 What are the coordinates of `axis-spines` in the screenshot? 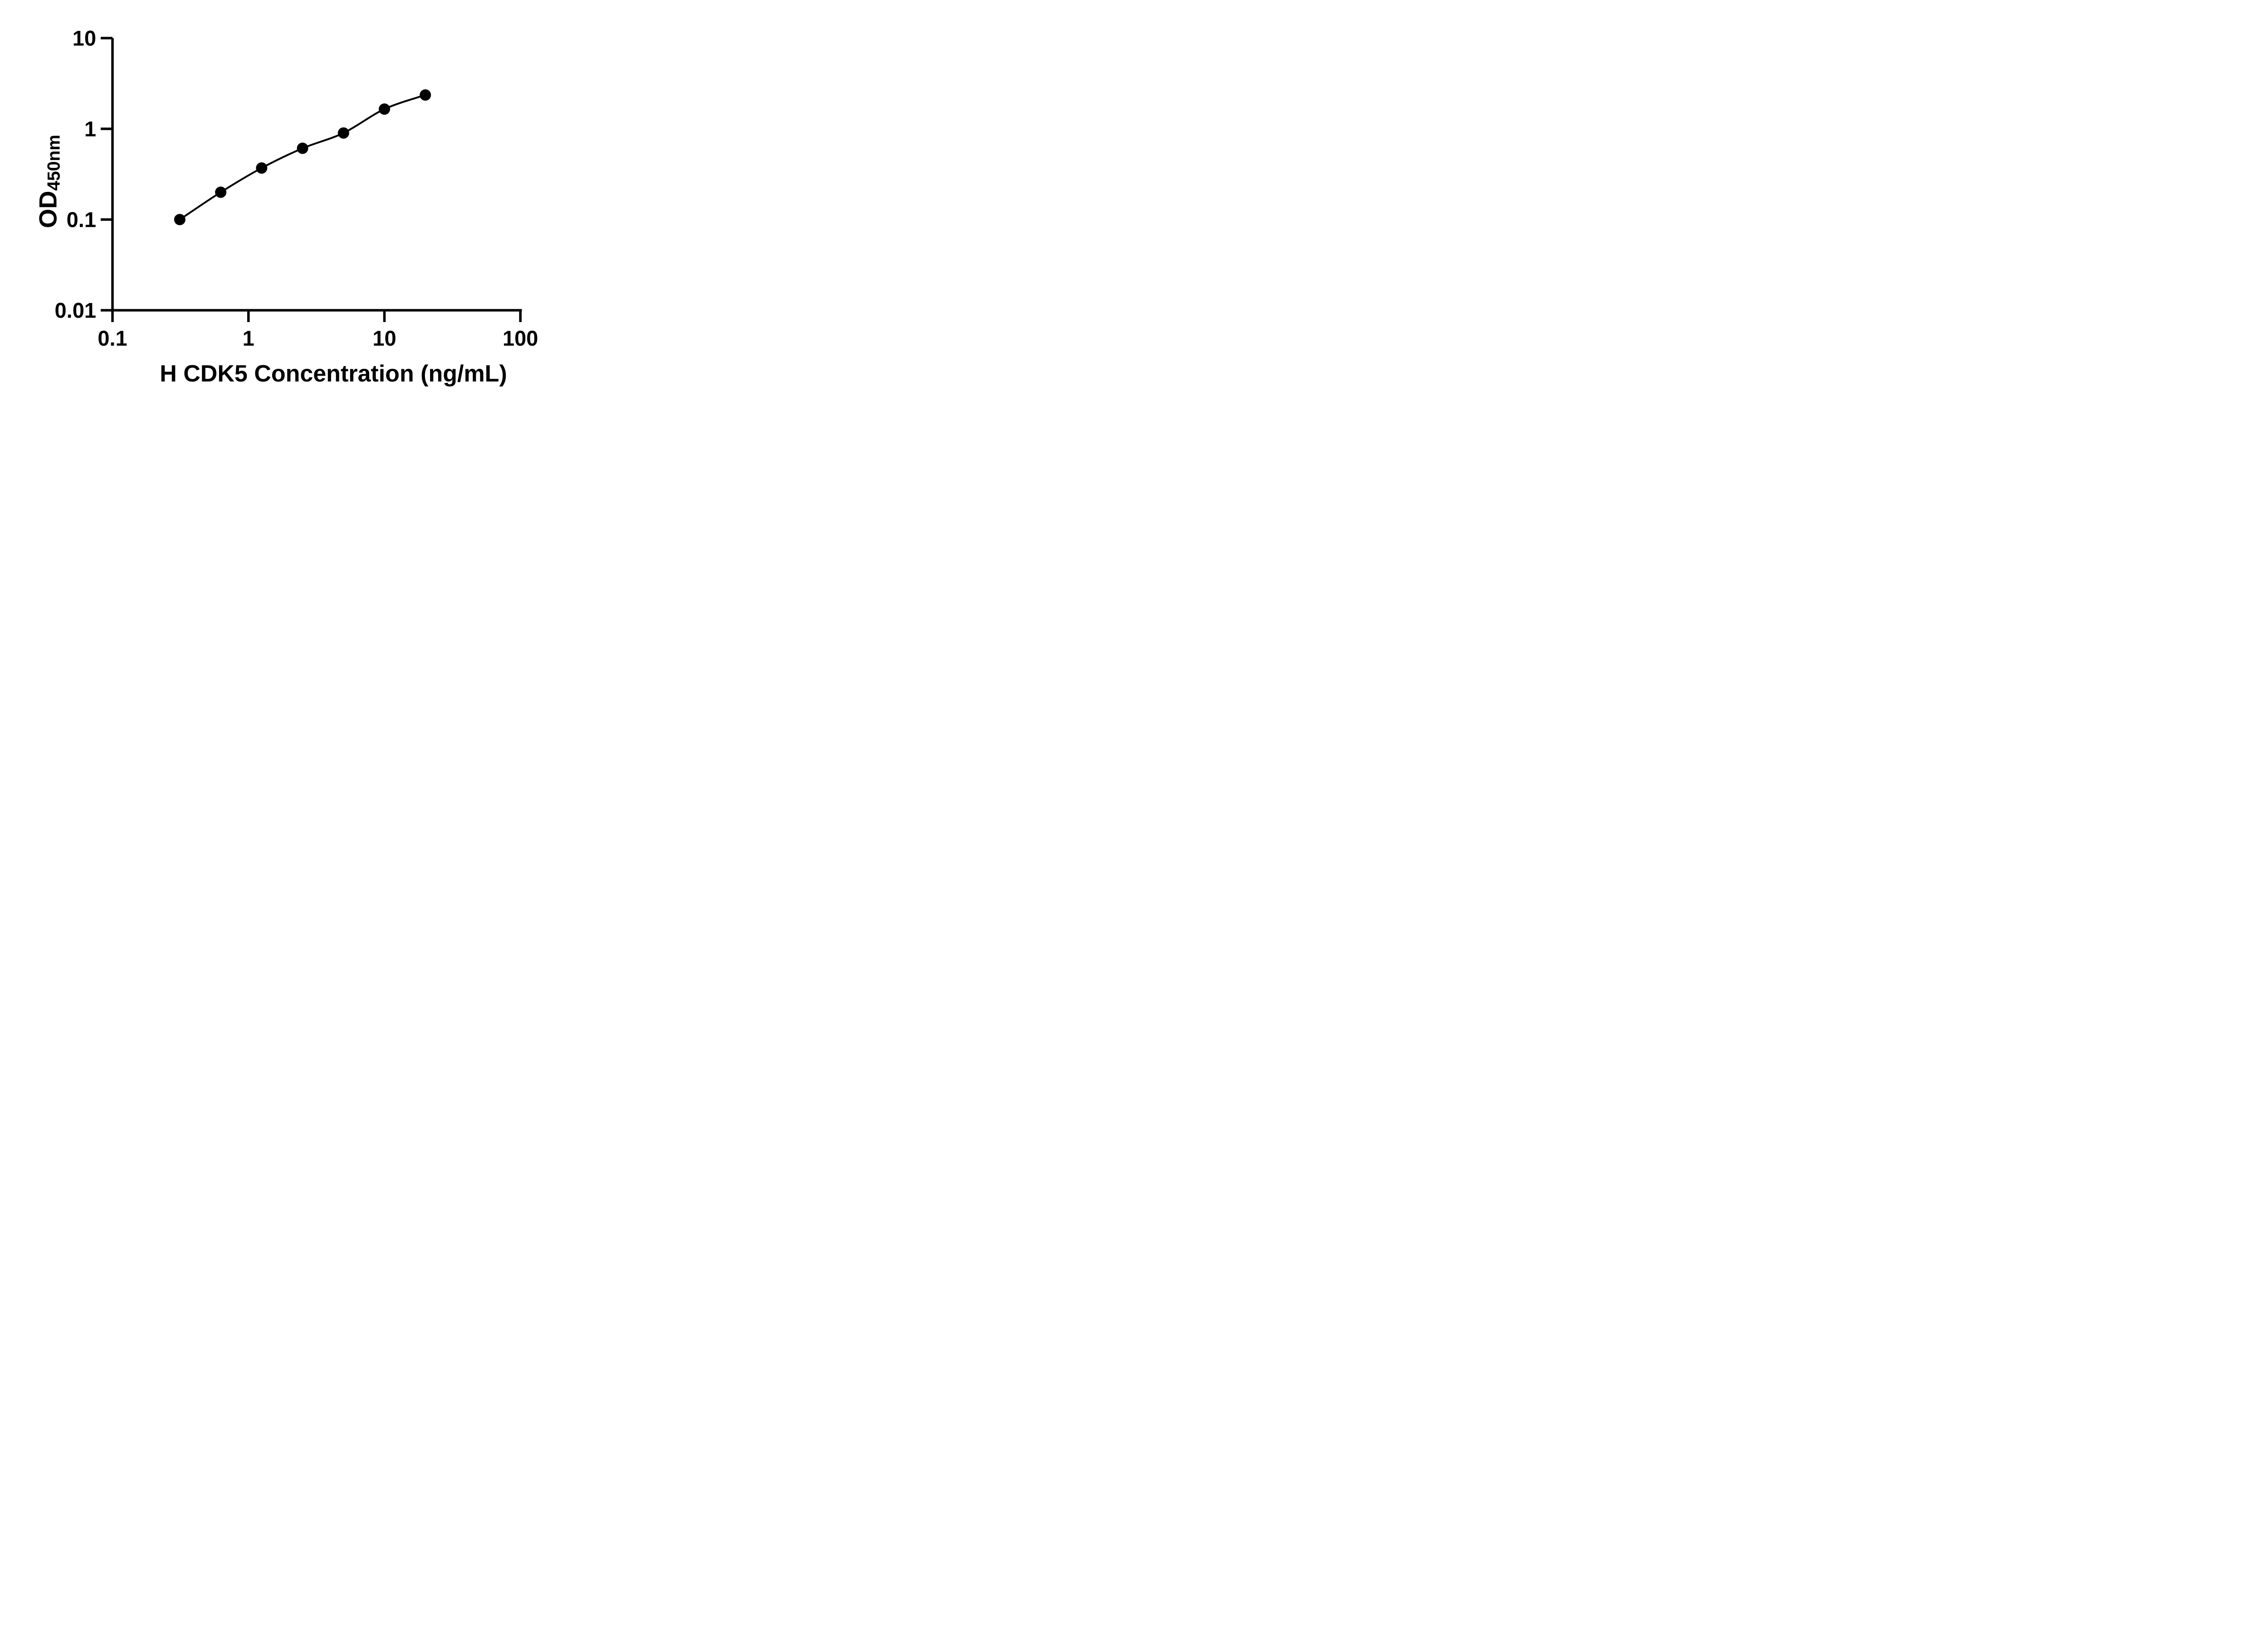 It's located at (317, 175).